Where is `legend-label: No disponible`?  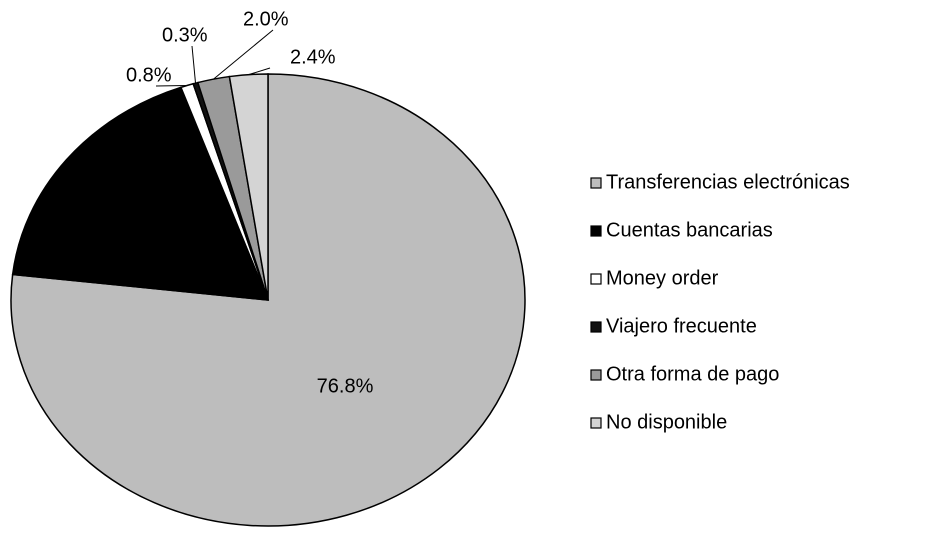
legend-label: No disponible is located at coordinates (666, 422).